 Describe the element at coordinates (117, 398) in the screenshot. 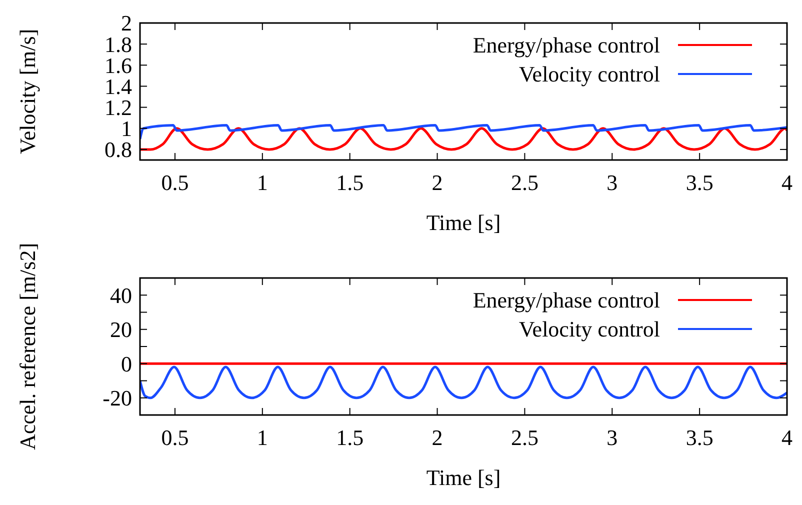

I see `y-tick-label: -20` at that location.